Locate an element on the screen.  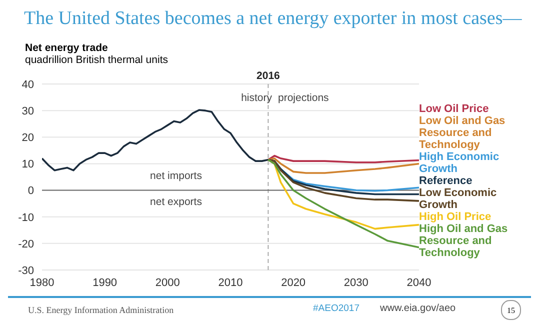
y-tick-label: -20 is located at coordinates (26, 244).